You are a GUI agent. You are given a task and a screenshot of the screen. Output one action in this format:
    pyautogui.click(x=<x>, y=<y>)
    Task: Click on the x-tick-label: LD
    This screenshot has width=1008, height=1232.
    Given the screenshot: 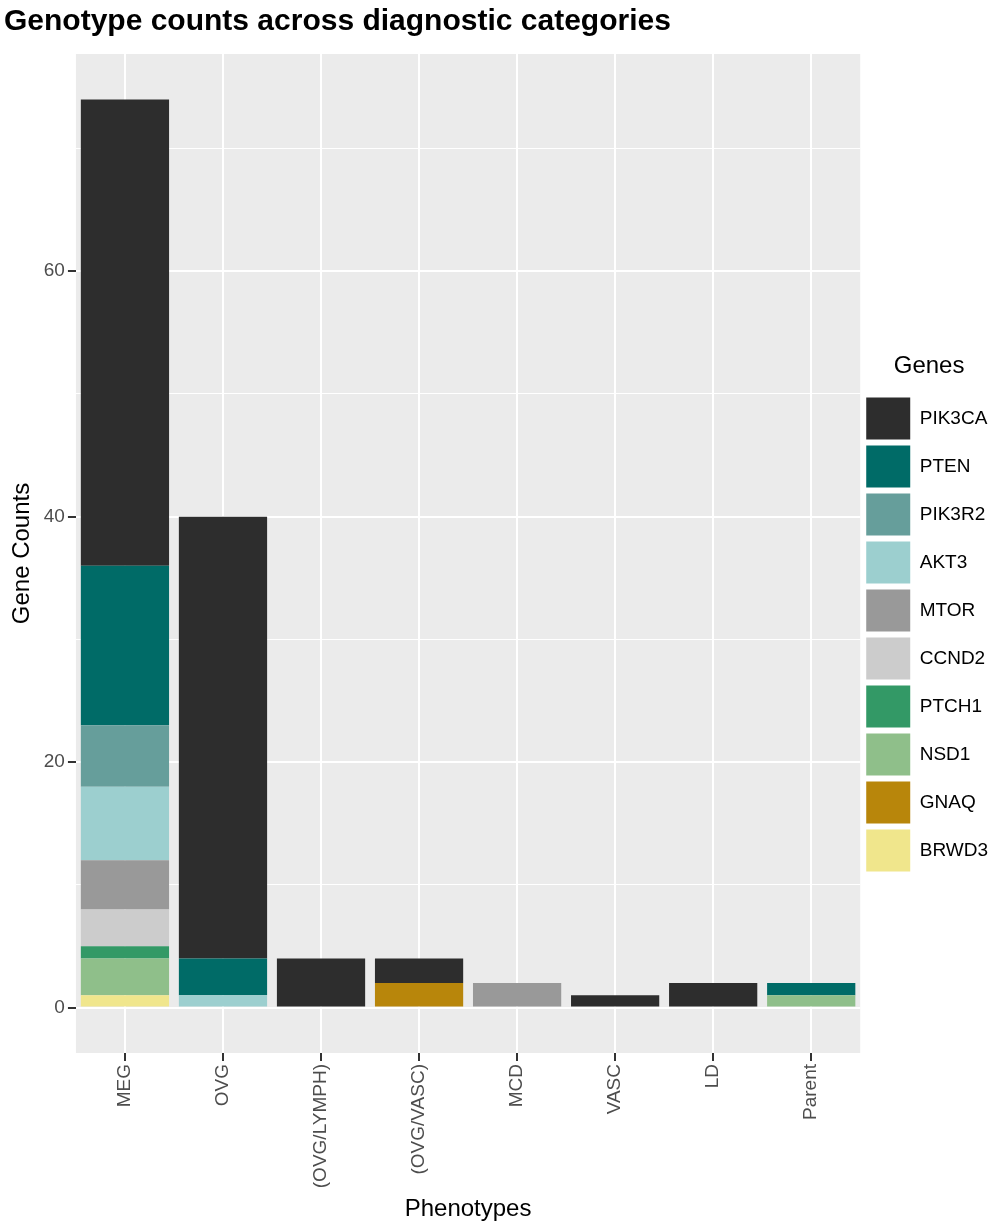 What is the action you would take?
    pyautogui.click(x=712, y=1076)
    